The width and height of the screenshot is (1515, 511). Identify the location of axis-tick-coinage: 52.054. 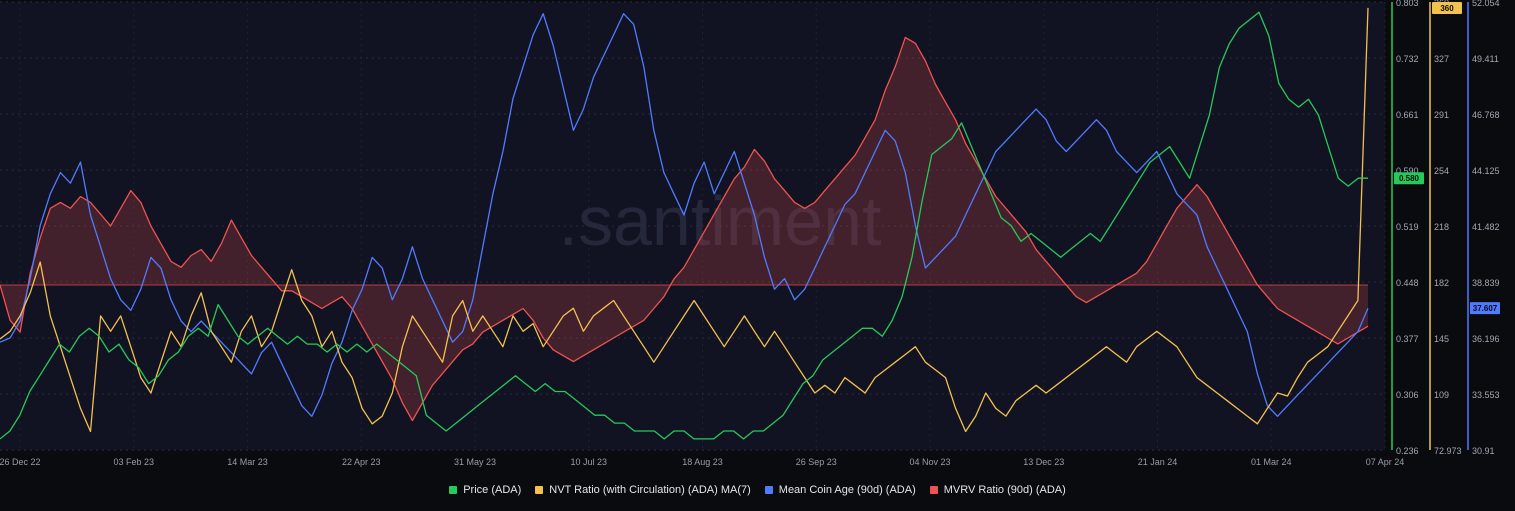
(1486, 4).